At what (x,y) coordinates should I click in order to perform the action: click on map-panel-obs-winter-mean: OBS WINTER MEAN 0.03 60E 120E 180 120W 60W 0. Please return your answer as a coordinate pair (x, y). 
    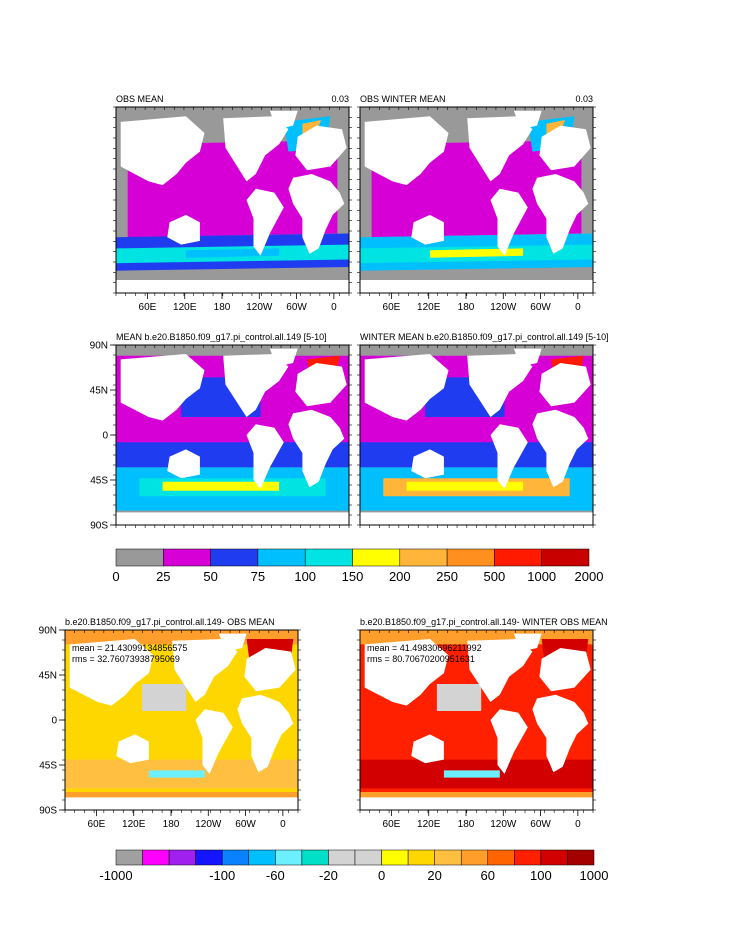
    Looking at the image, I should click on (476, 203).